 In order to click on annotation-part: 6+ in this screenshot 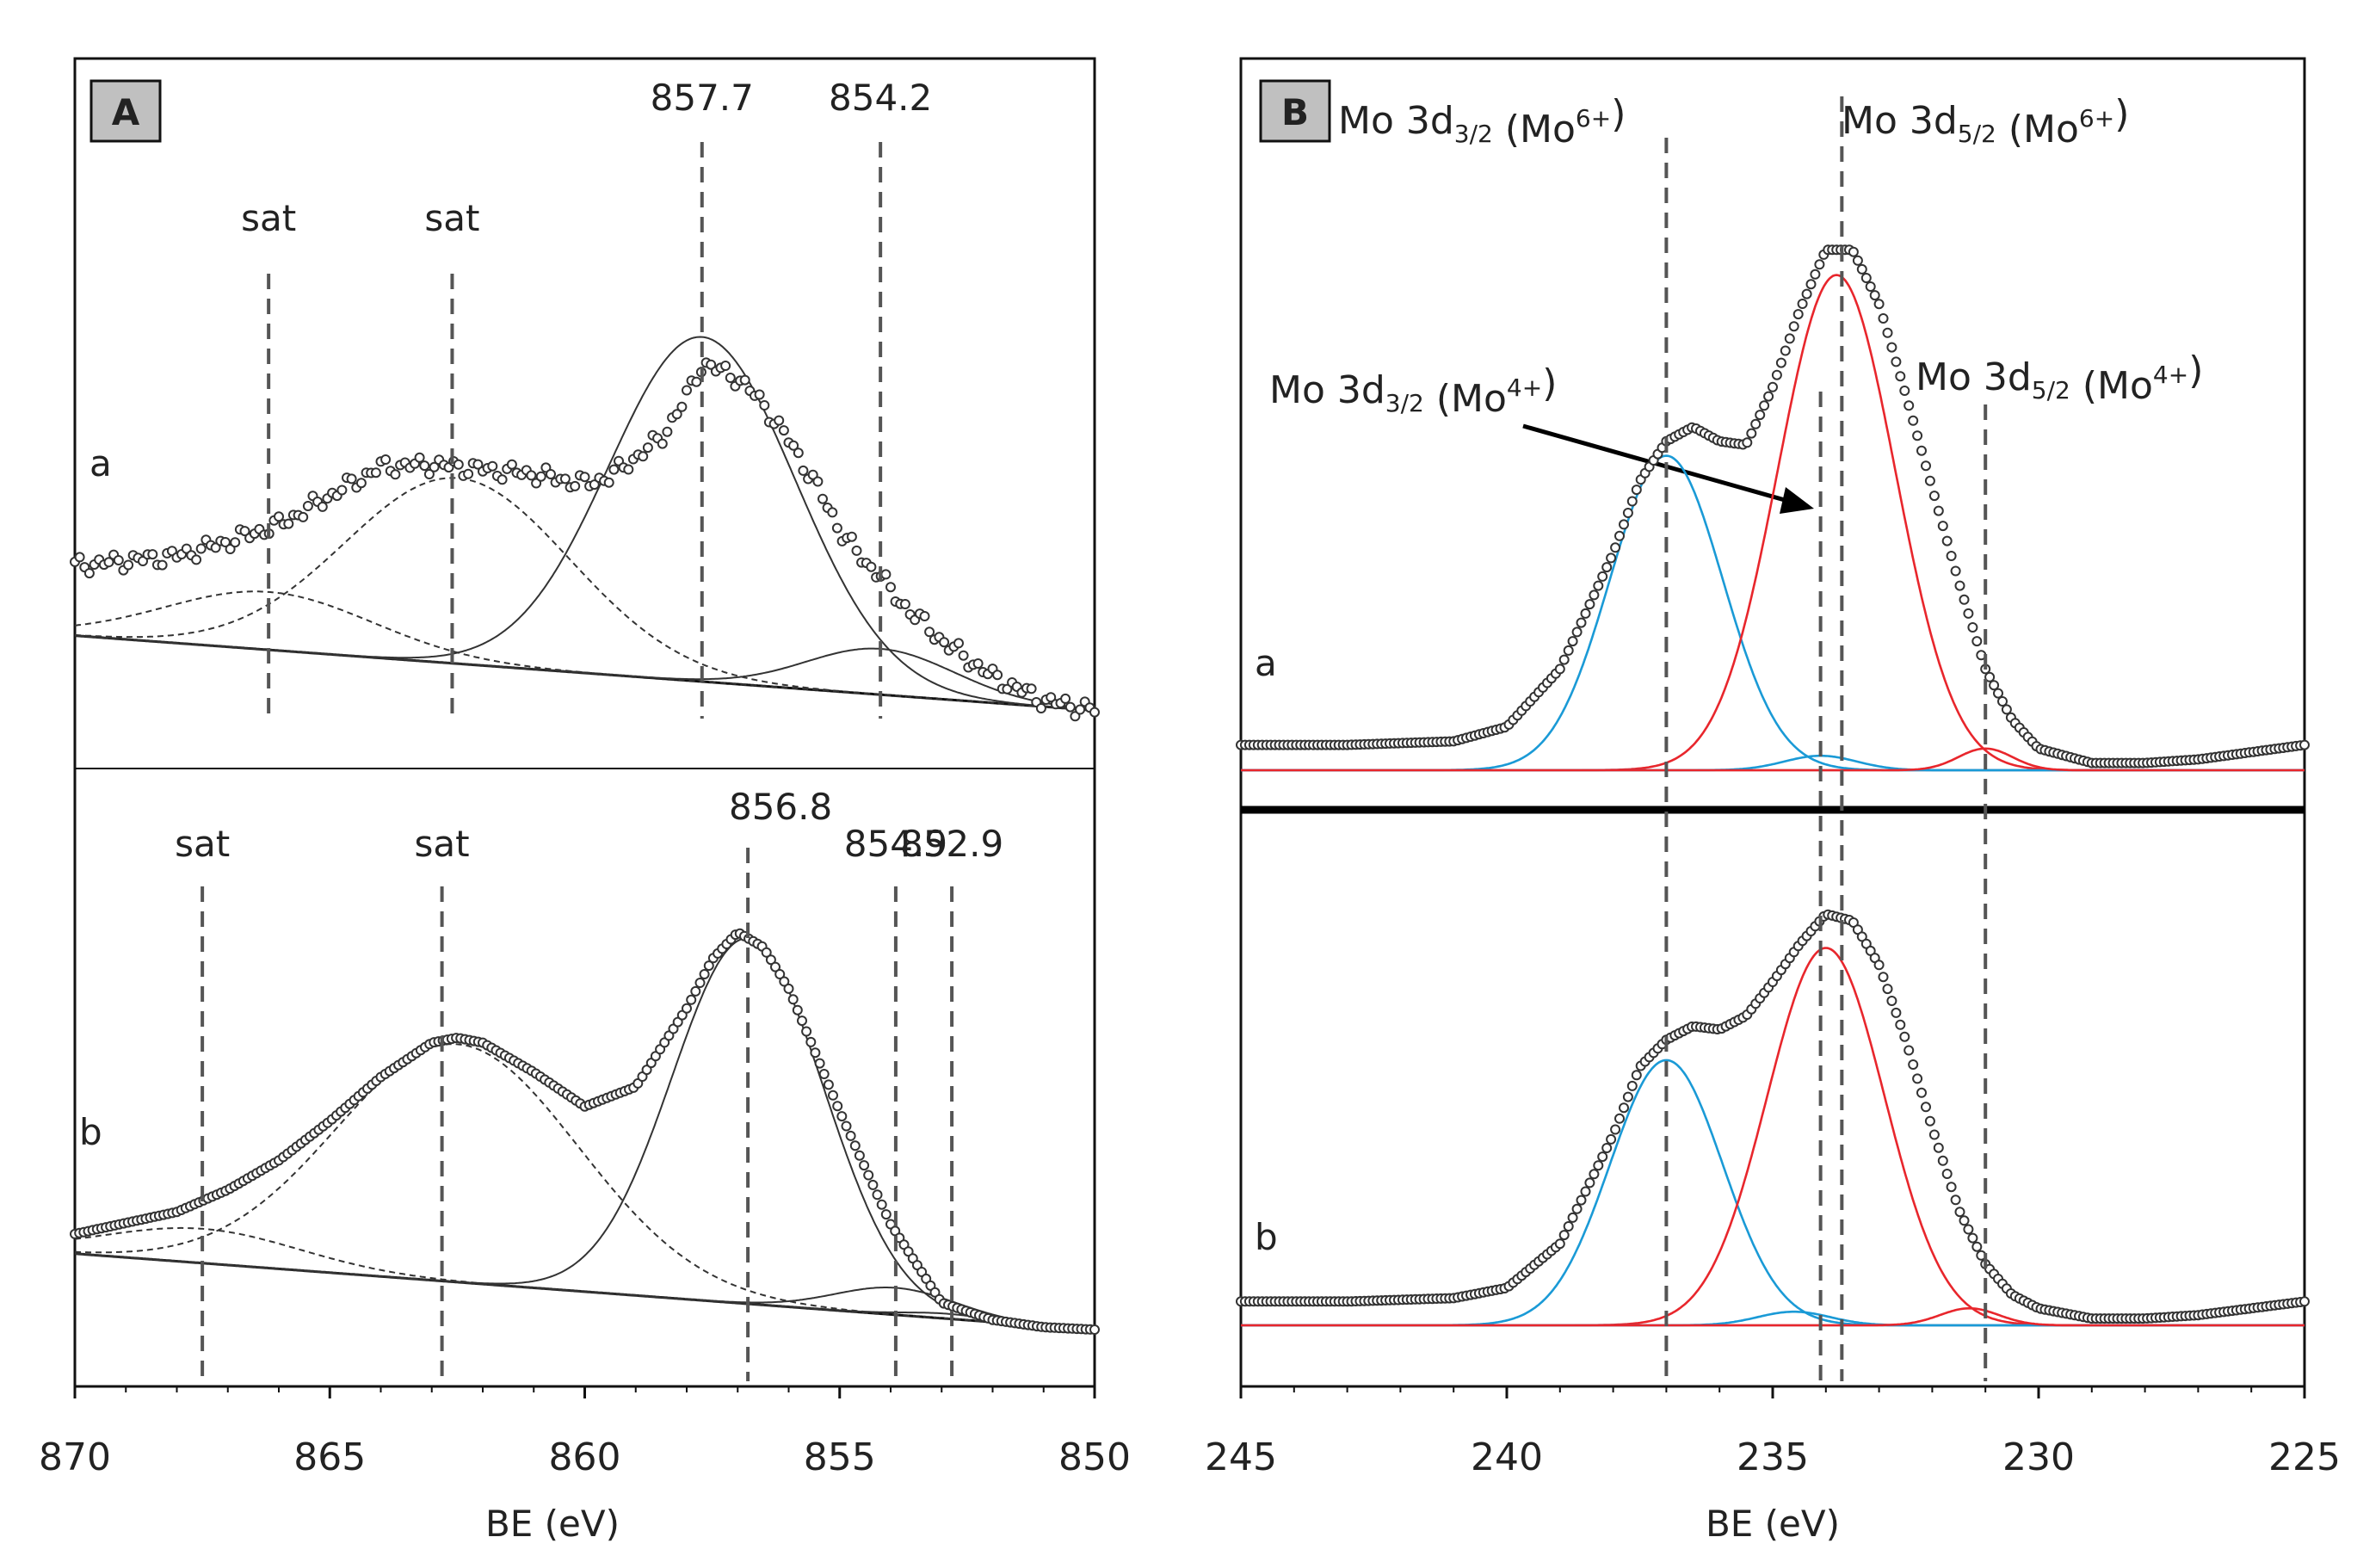, I will do `click(2096, 119)`.